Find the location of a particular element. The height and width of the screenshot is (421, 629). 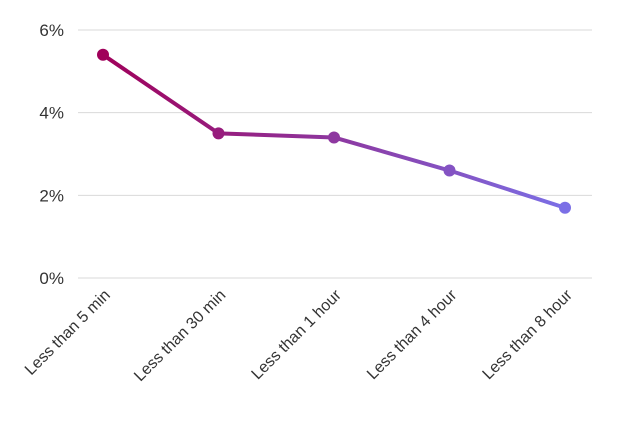

y-tick-label: 4% is located at coordinates (51, 113).